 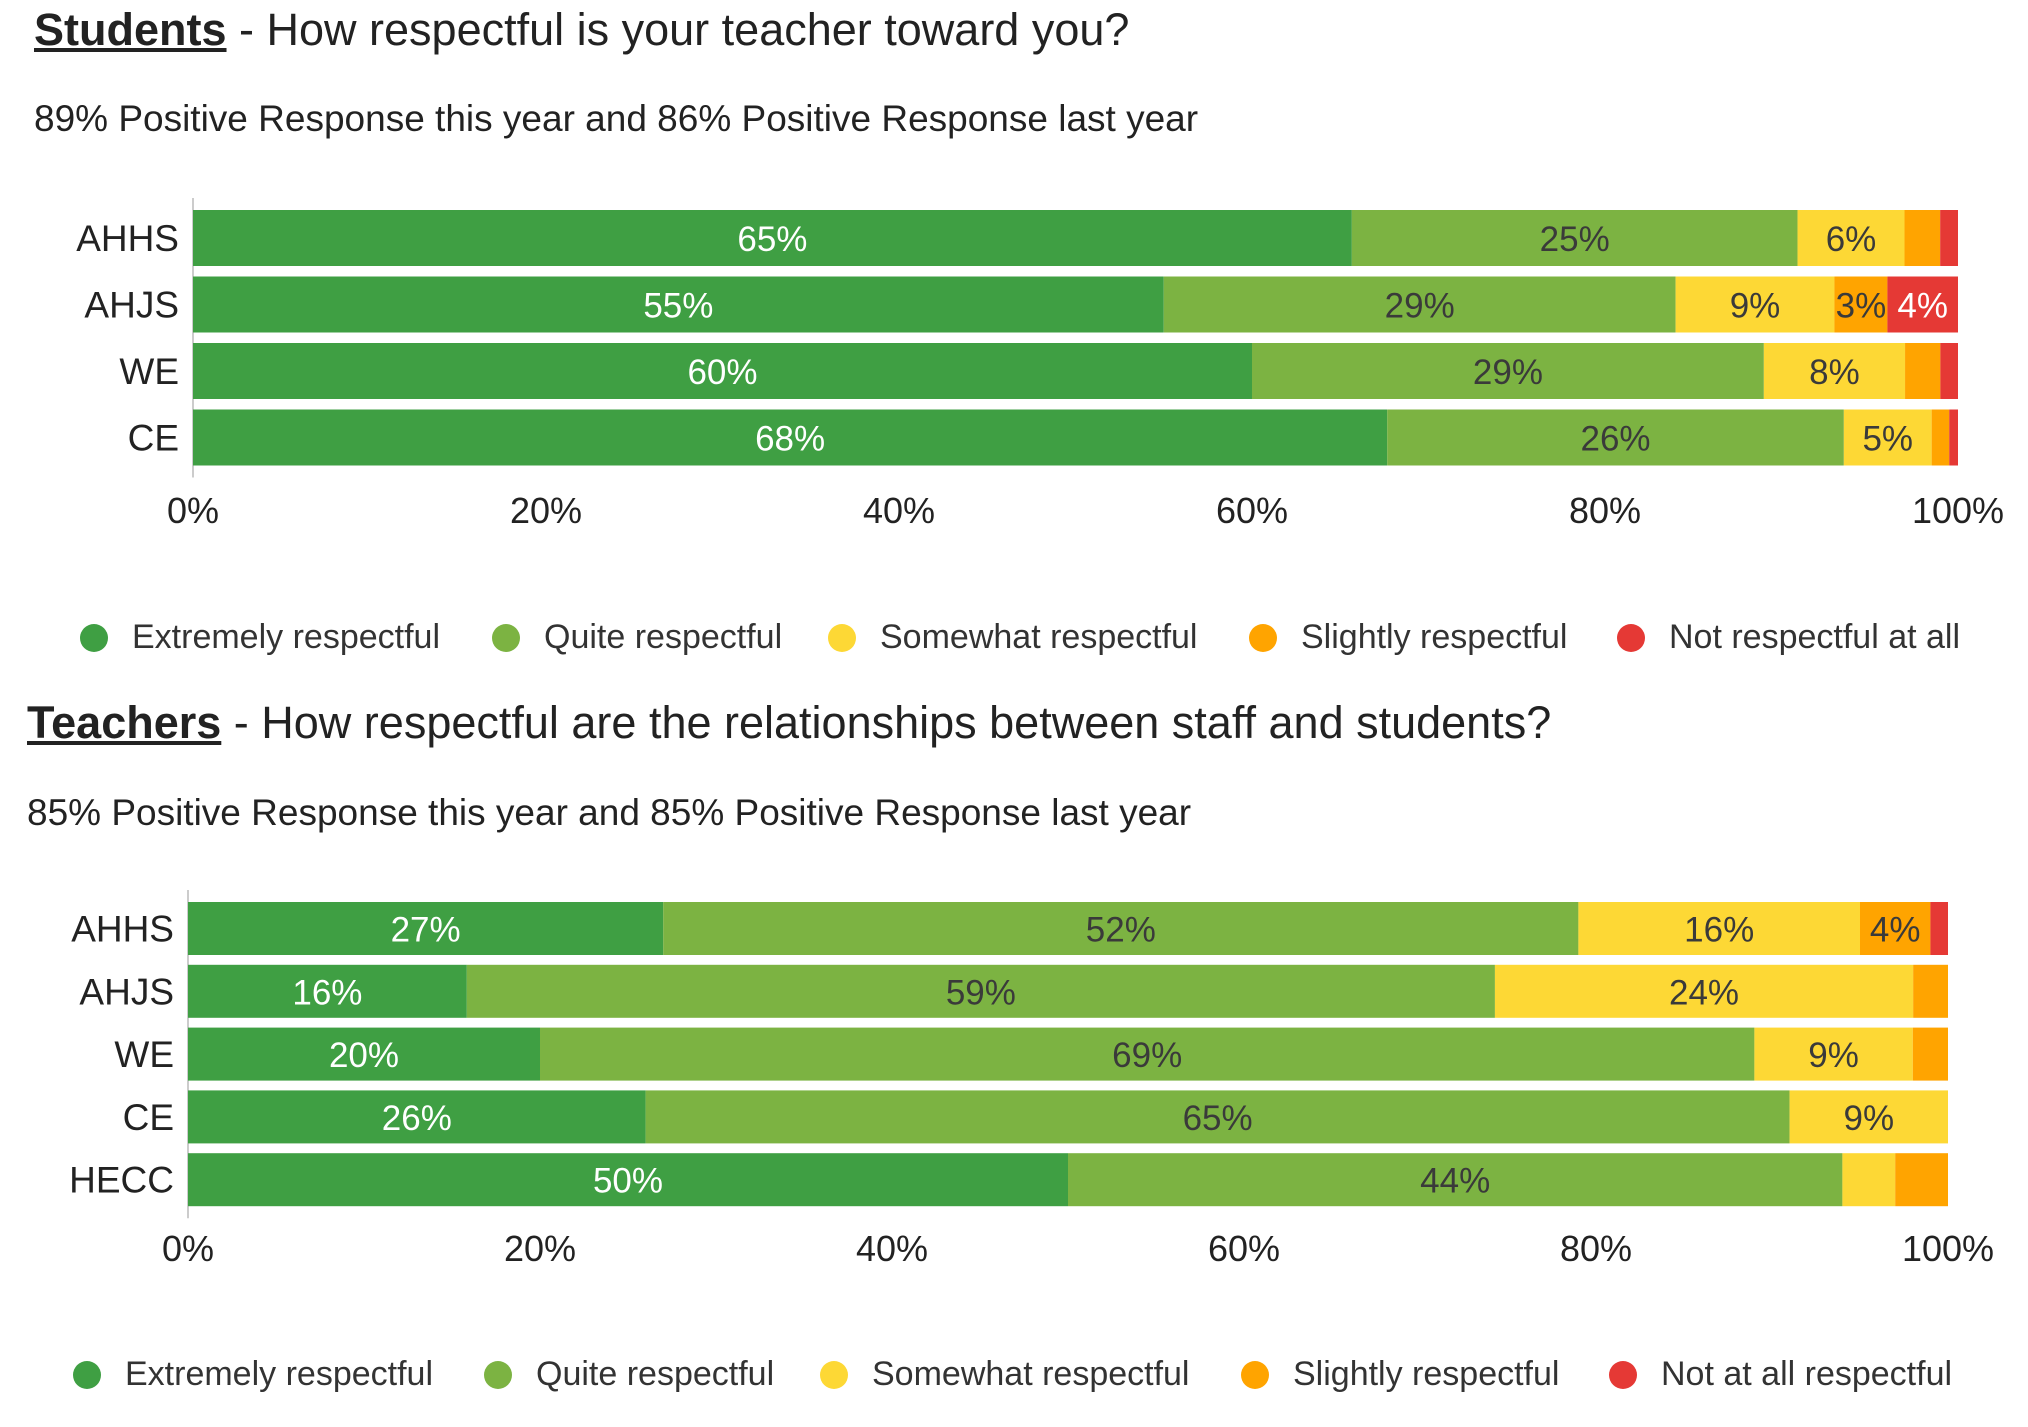 I want to click on students-bar-we-not-respectful-at-all, so click(x=1949, y=371).